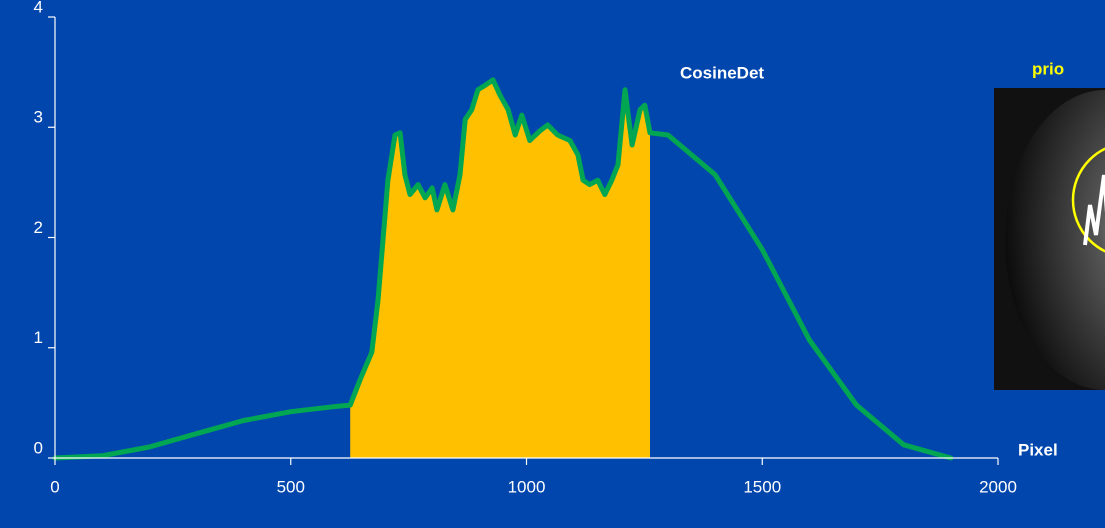 Image resolution: width=1105 pixels, height=528 pixels. What do you see at coordinates (1038, 449) in the screenshot?
I see `x-axis-label: Pixel` at bounding box center [1038, 449].